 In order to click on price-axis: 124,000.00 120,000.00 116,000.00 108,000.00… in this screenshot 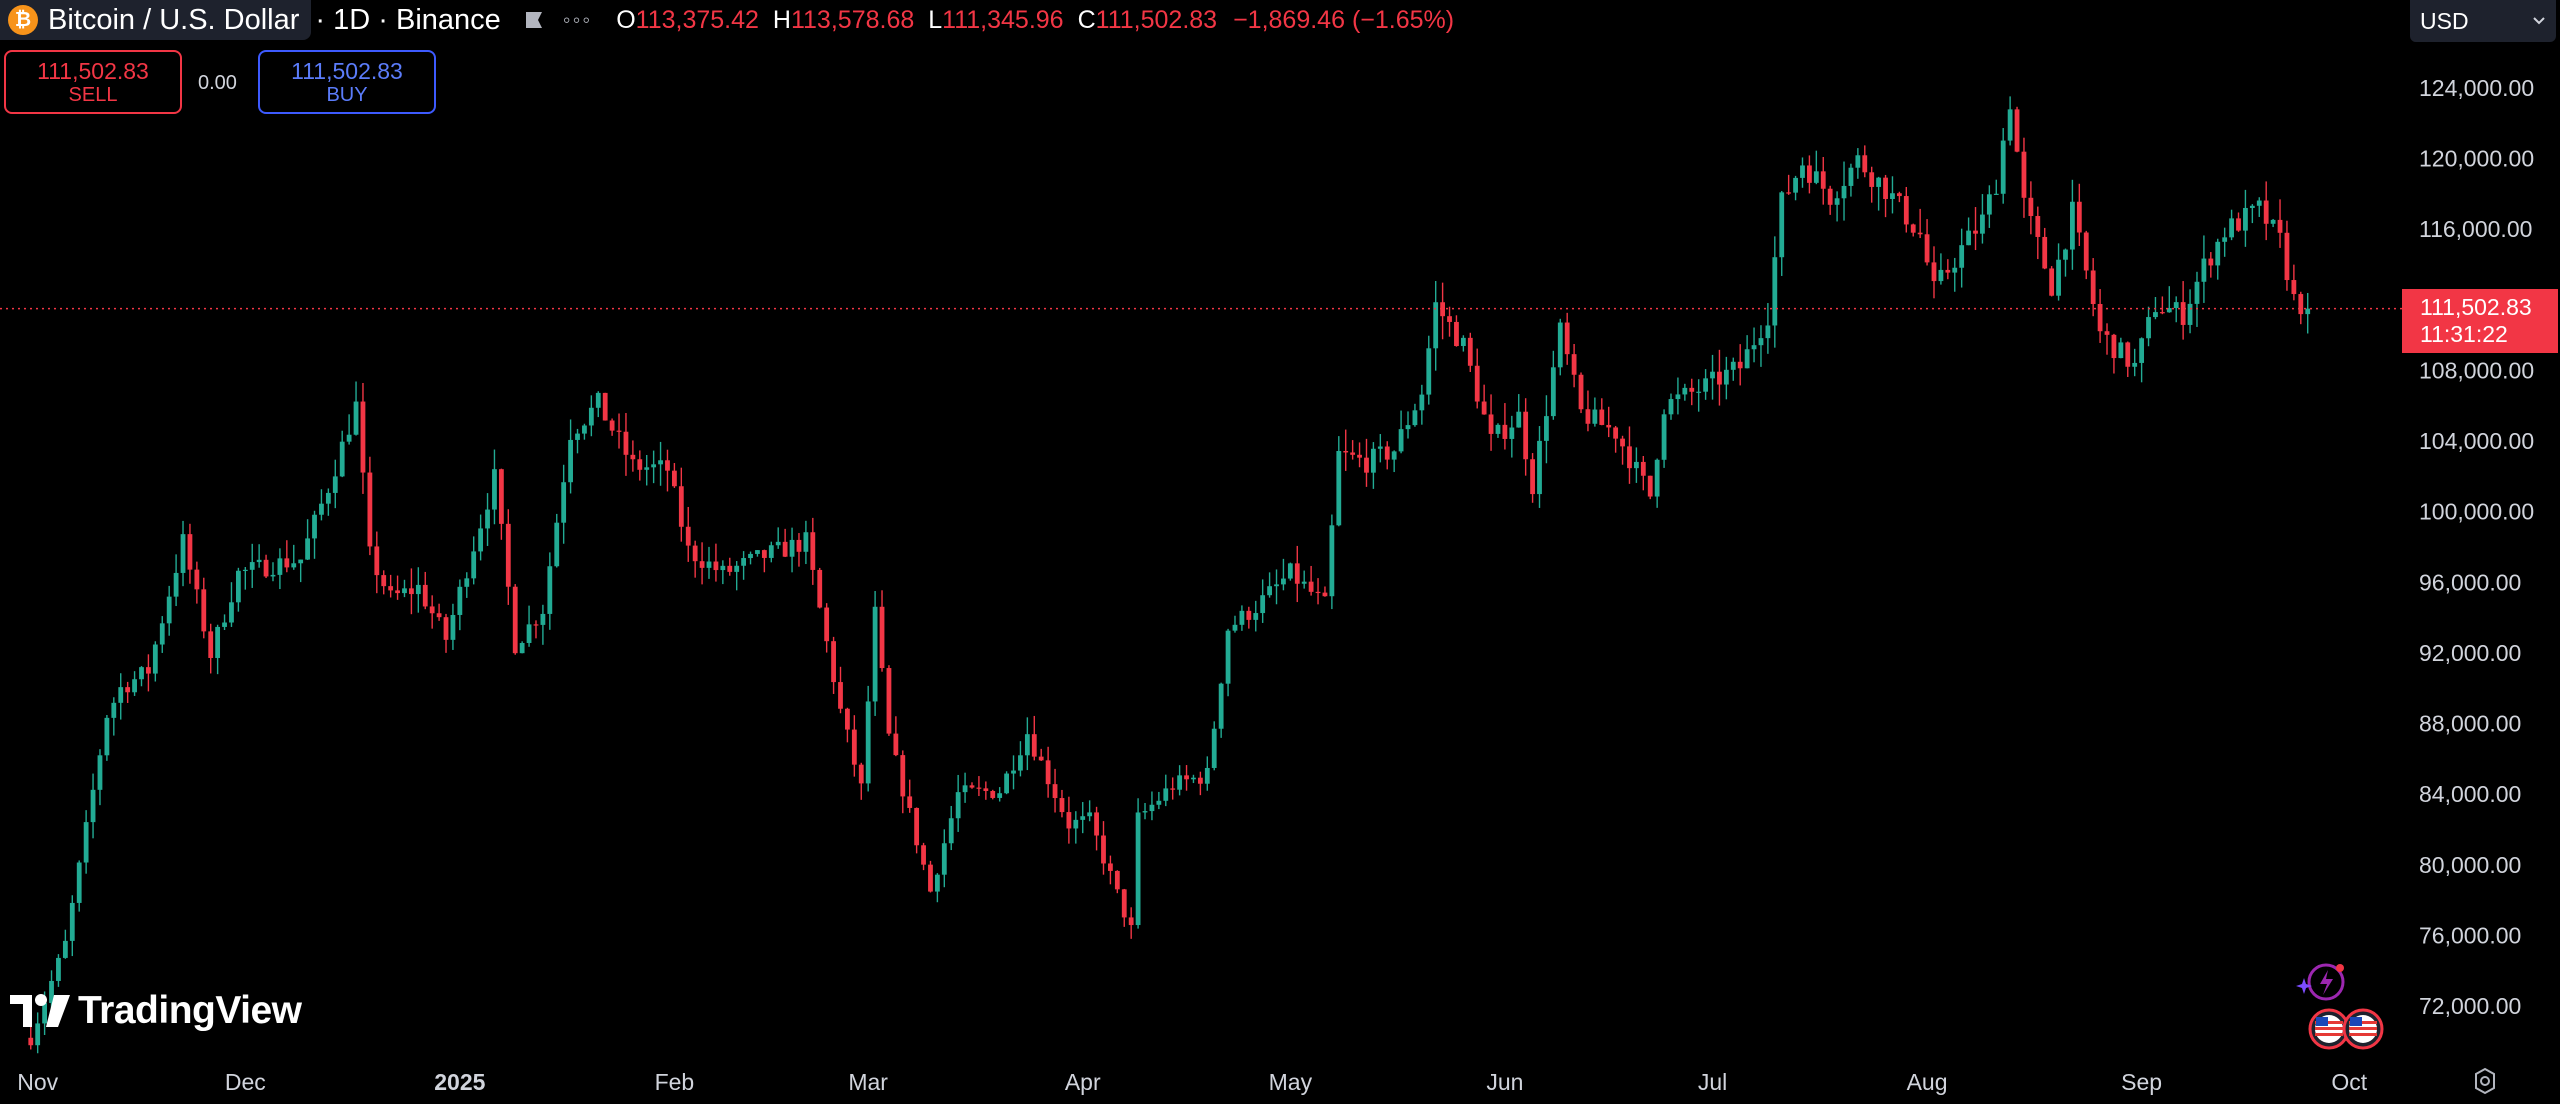, I will do `click(2476, 547)`.